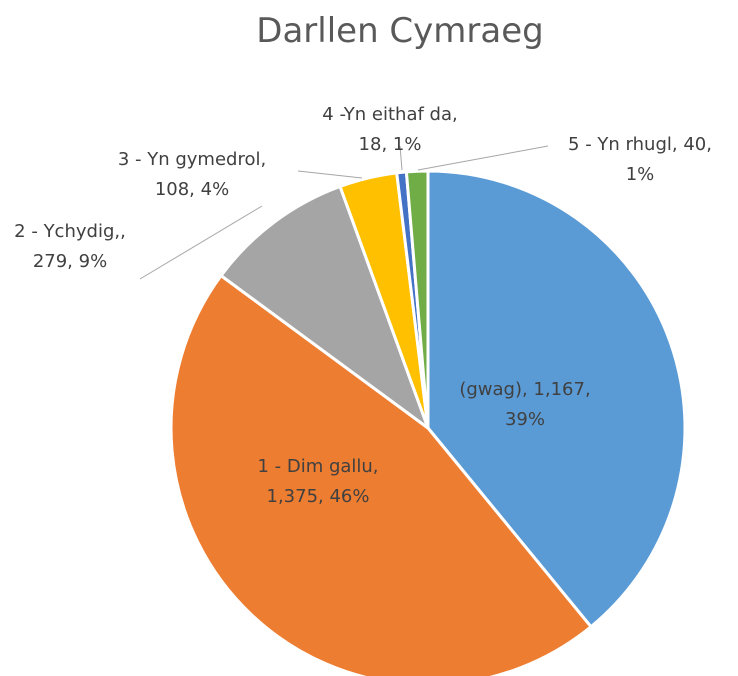 The width and height of the screenshot is (738, 676). Describe the element at coordinates (401, 158) in the screenshot. I see `leader-line-eithaf` at that location.